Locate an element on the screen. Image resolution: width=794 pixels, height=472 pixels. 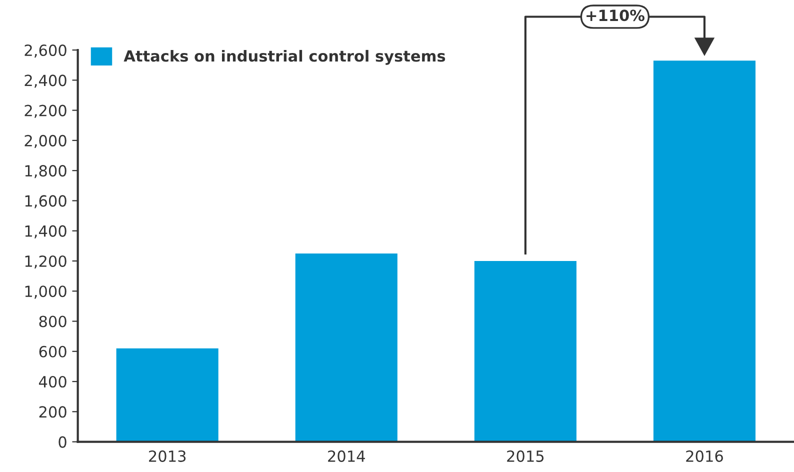
y-tick-label: 1,200 is located at coordinates (45, 262).